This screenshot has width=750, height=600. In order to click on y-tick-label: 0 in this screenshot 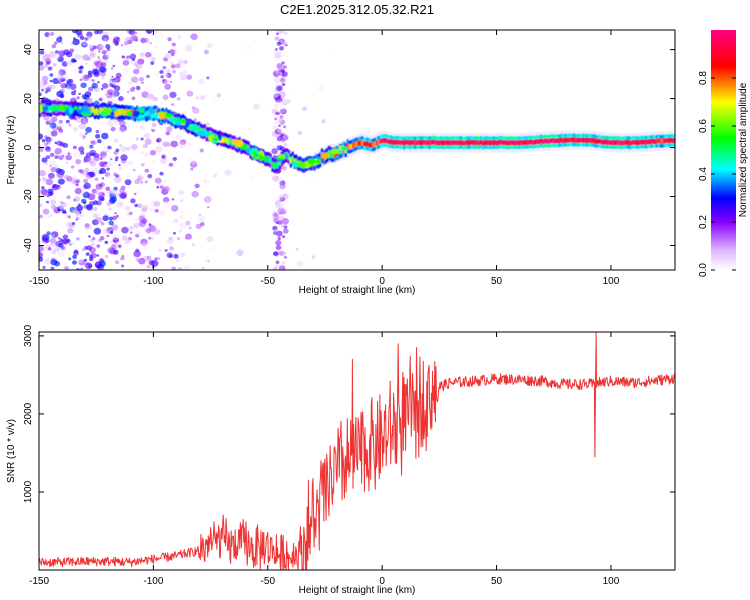, I will do `click(28, 147)`.